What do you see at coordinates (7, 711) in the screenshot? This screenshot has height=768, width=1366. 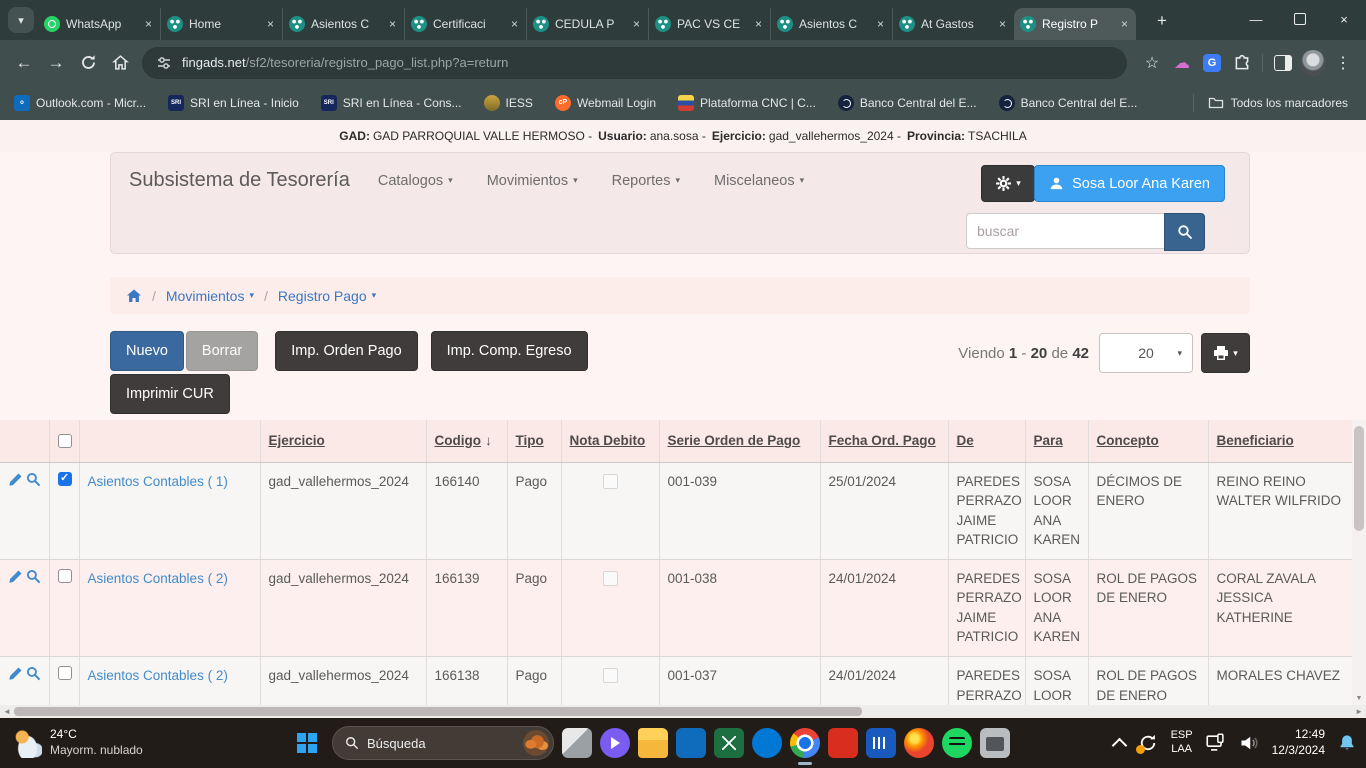 I see `scroll-left-arrow: ◄` at bounding box center [7, 711].